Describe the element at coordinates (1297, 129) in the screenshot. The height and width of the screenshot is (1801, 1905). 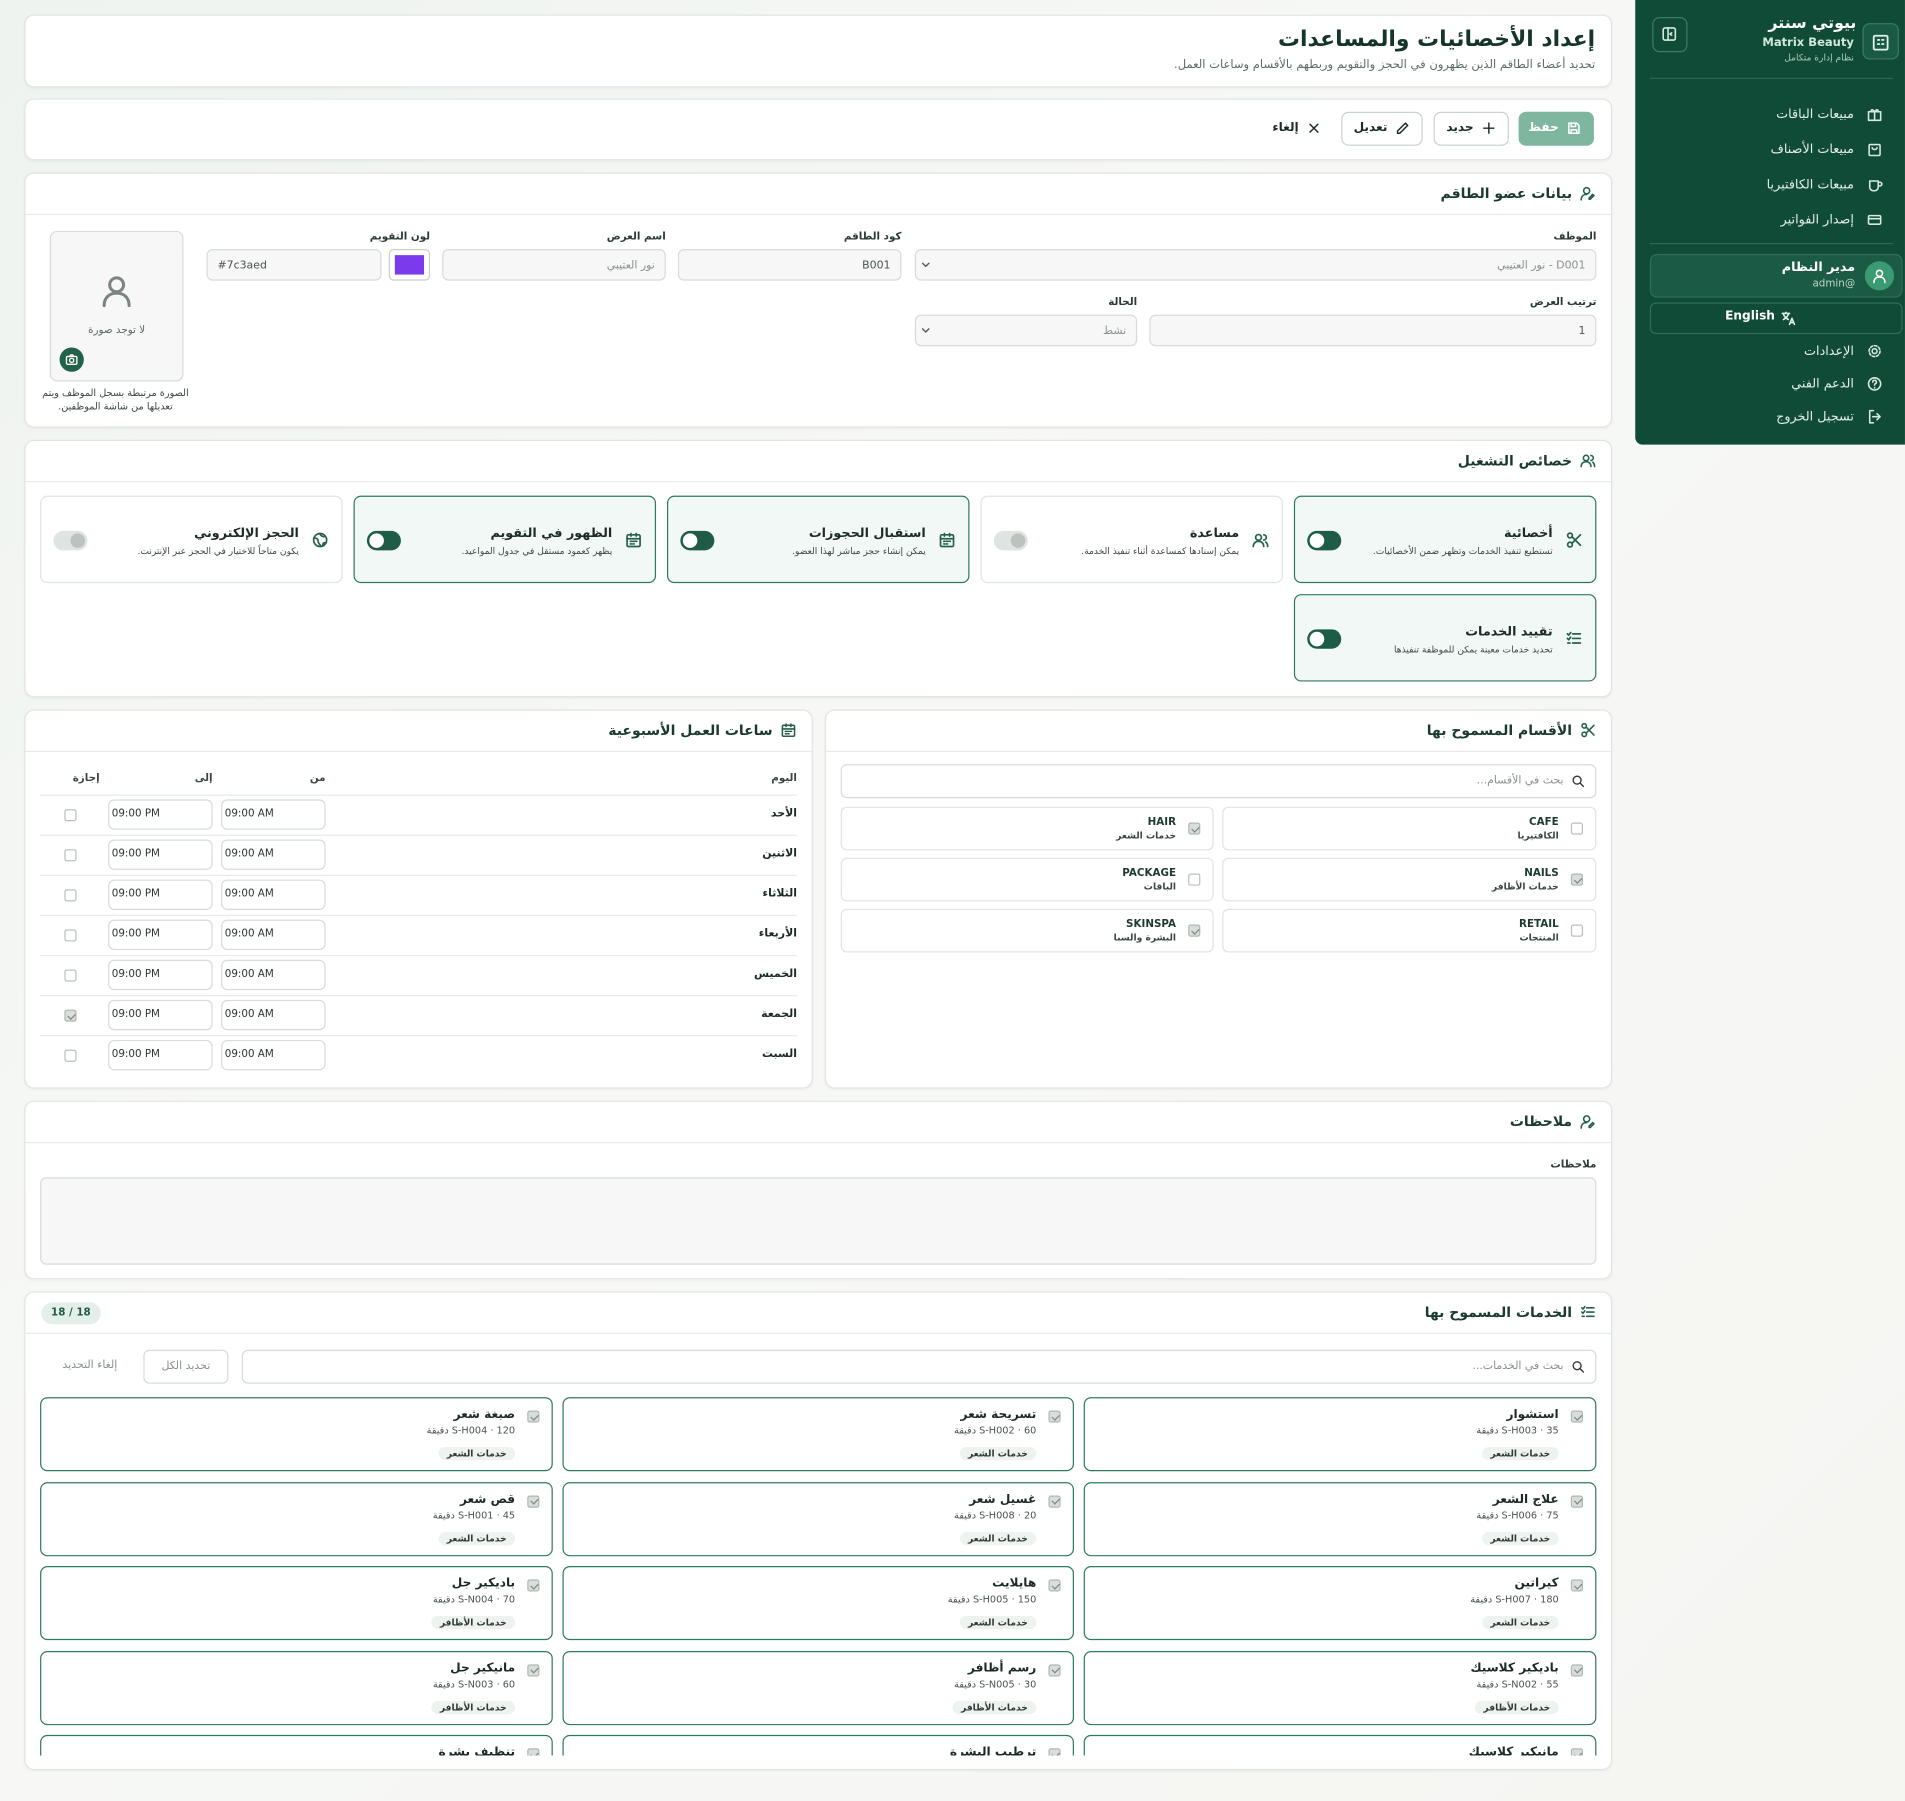
I see `toolbar-button: إلغاء` at that location.